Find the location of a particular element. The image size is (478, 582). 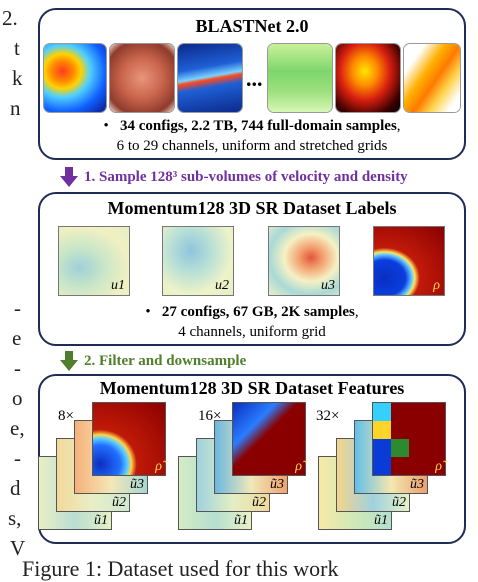

labels-stats-line: • 27 configs, 67 GB, 2K samples, is located at coordinates (252, 312).